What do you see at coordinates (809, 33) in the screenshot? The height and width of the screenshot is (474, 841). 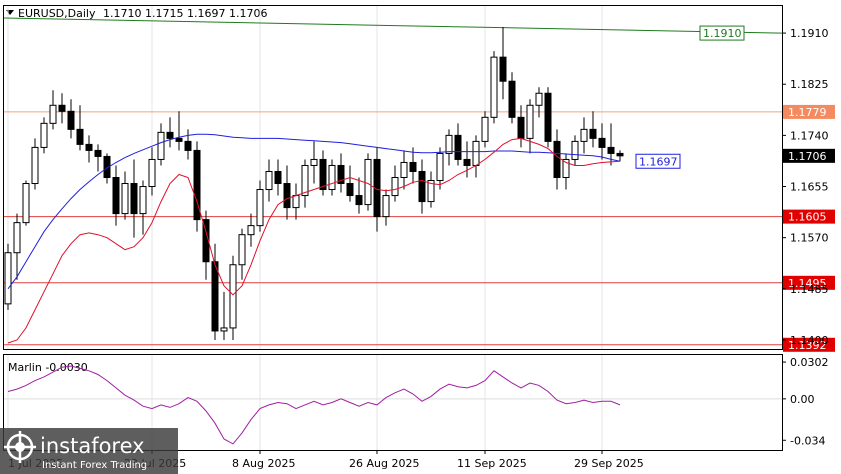 I see `y-tick-label: 1.1910` at bounding box center [809, 33].